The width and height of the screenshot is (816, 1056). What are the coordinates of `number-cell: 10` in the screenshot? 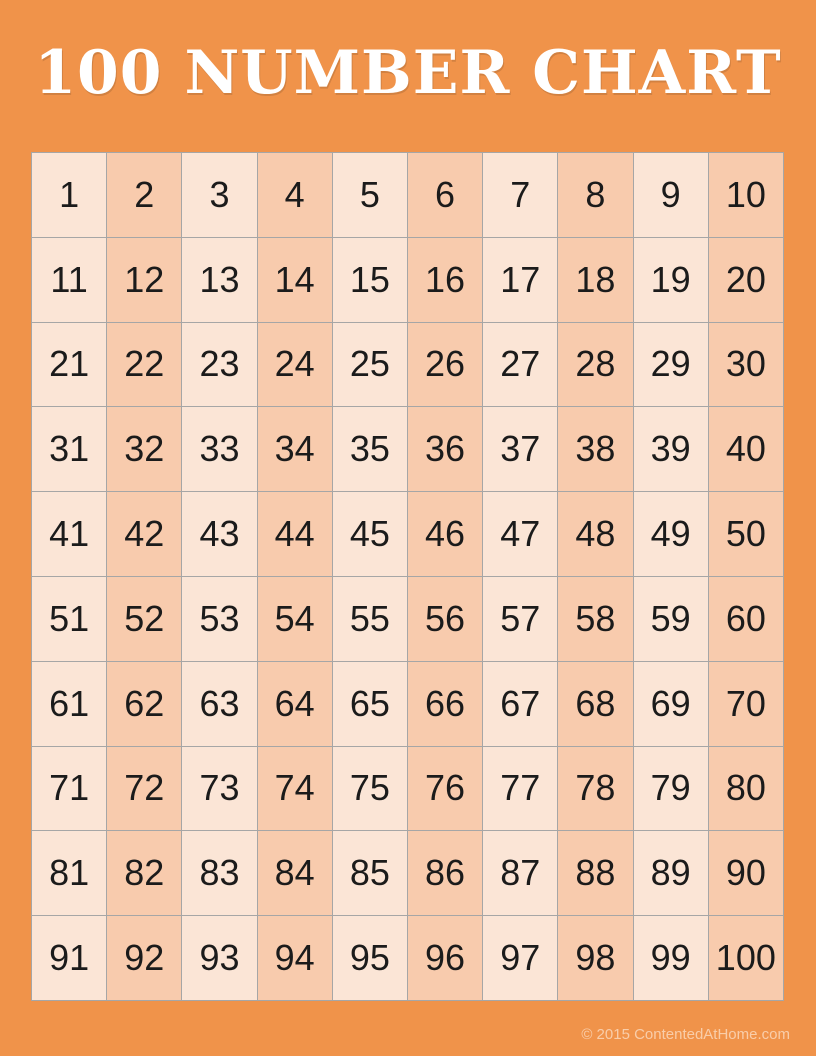 It's located at (746, 195).